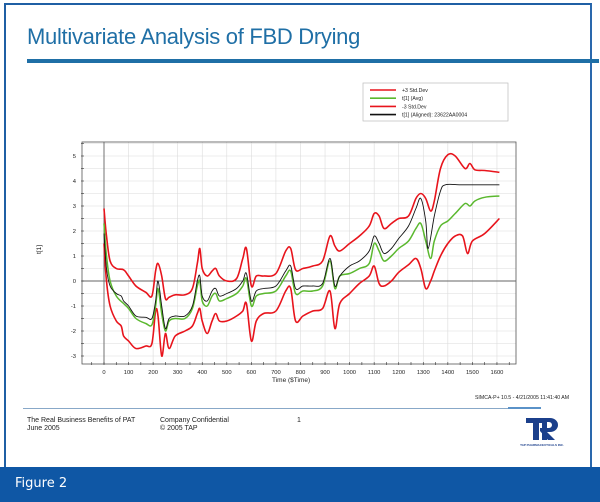 The width and height of the screenshot is (600, 502). Describe the element at coordinates (129, 373) in the screenshot. I see `x-tick-label: 100` at that location.